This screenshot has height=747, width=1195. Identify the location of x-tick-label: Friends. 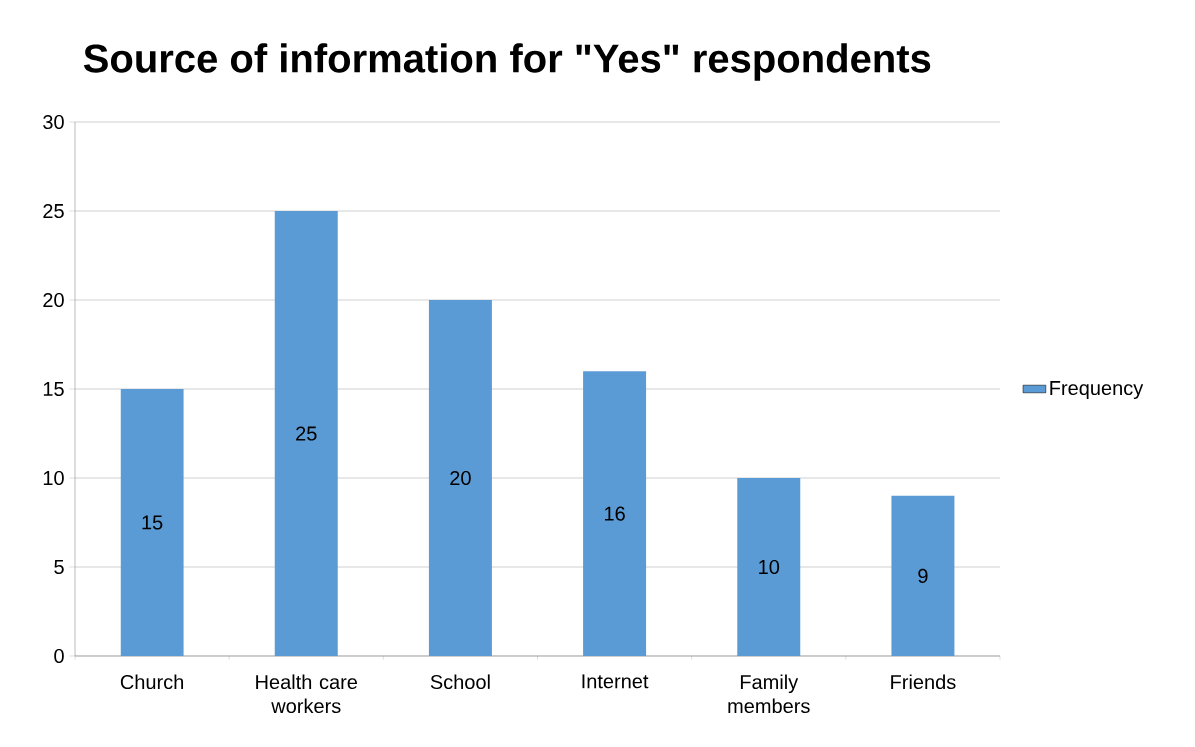
(923, 682).